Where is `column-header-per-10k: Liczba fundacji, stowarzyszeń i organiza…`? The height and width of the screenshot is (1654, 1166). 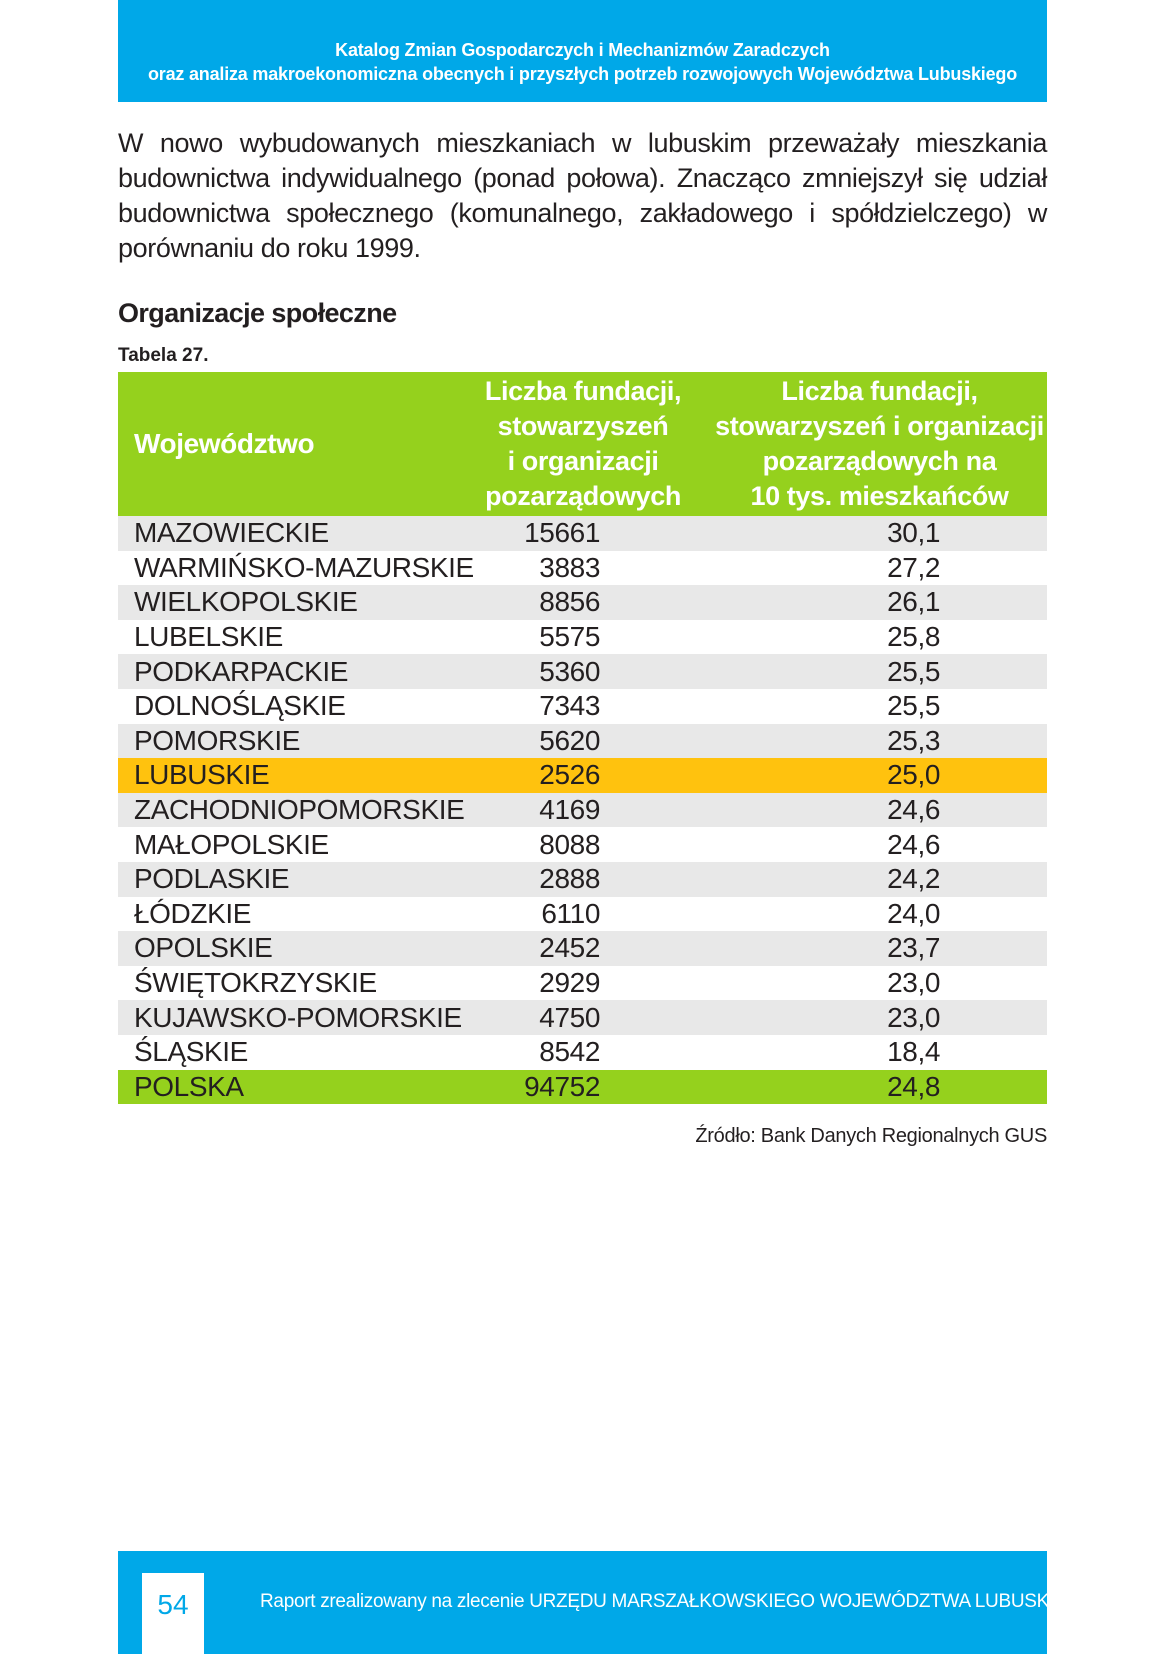 column-header-per-10k: Liczba fundacji, stowarzyszeń i organiza… is located at coordinates (879, 444).